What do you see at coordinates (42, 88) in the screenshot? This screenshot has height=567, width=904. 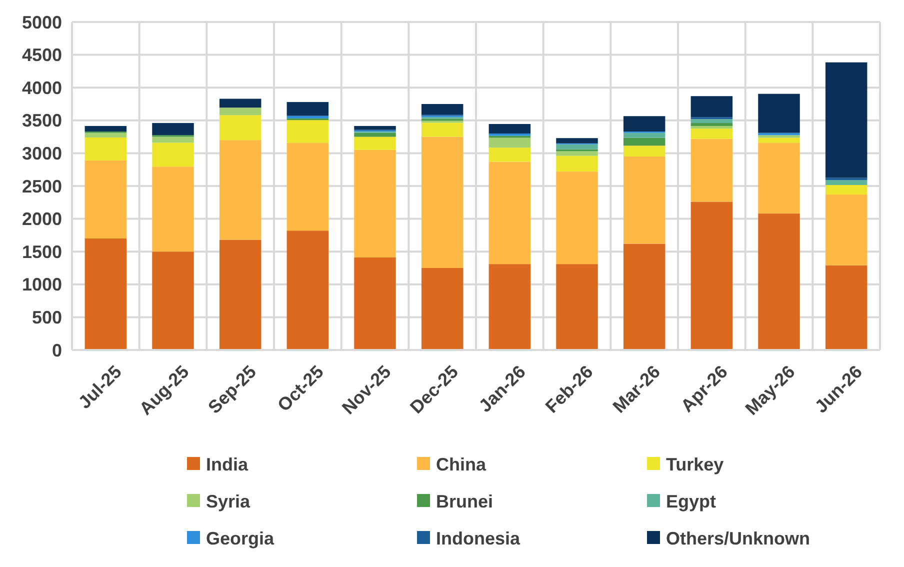 I see `y-tick-label: 4000` at bounding box center [42, 88].